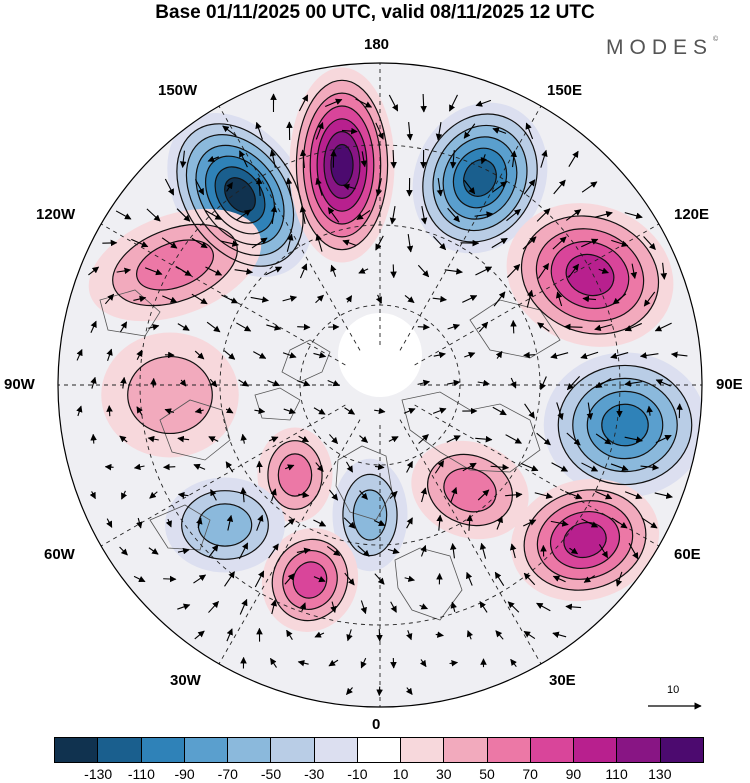 This screenshot has width=750, height=783. Describe the element at coordinates (357, 774) in the screenshot. I see `colorbar-tick-label: -10` at that location.